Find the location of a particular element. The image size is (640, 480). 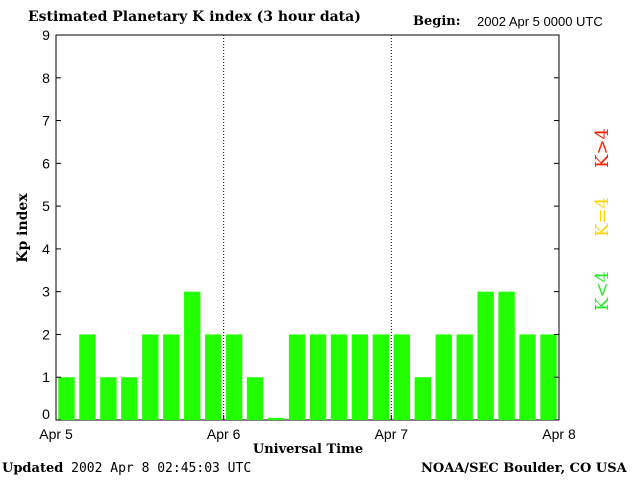

legend-k-less-4: K<4 is located at coordinates (602, 291).